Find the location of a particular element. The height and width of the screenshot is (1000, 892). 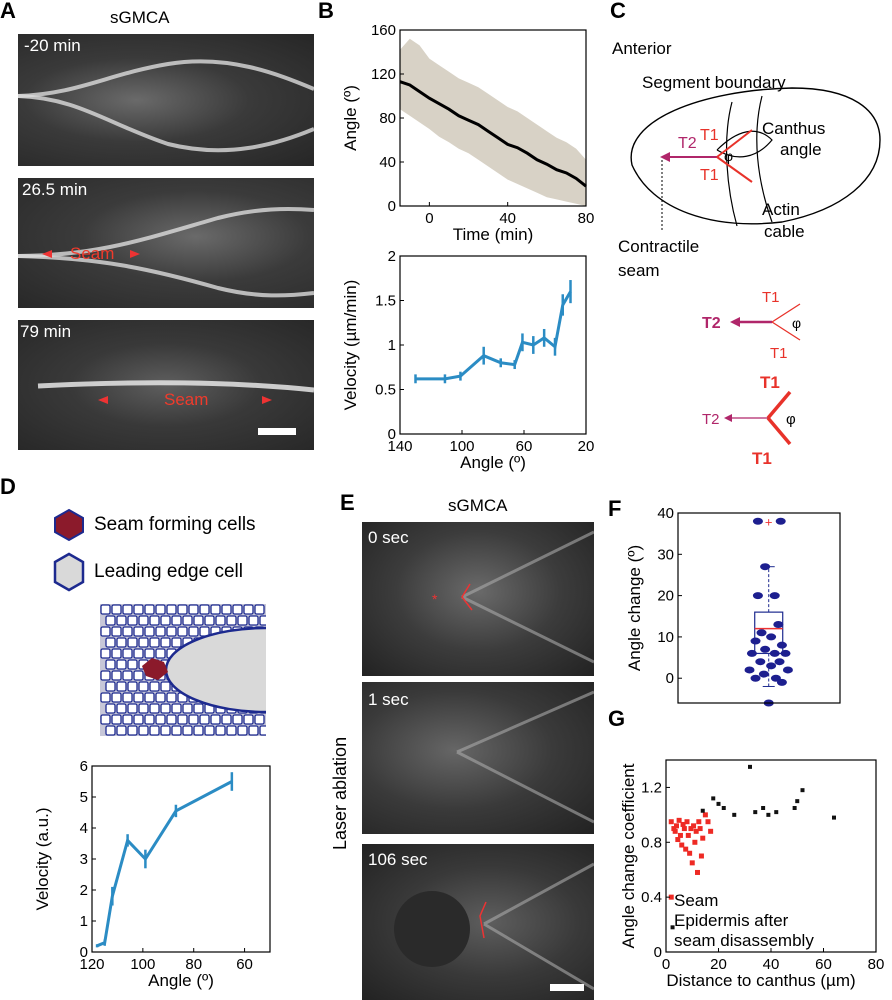

f1-t1-down-label: T1 is located at coordinates (779, 353).